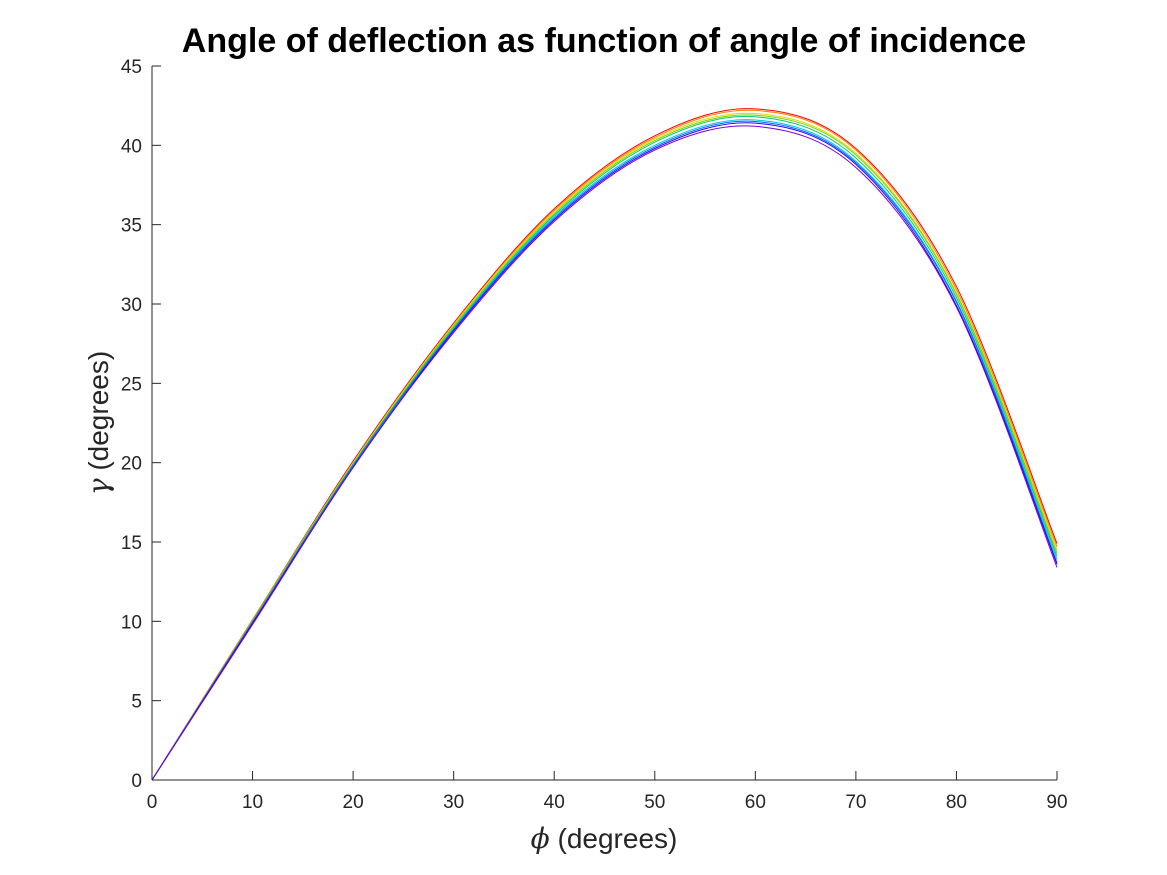 The height and width of the screenshot is (875, 1167). What do you see at coordinates (131, 146) in the screenshot?
I see `y-tick-label: 40` at bounding box center [131, 146].